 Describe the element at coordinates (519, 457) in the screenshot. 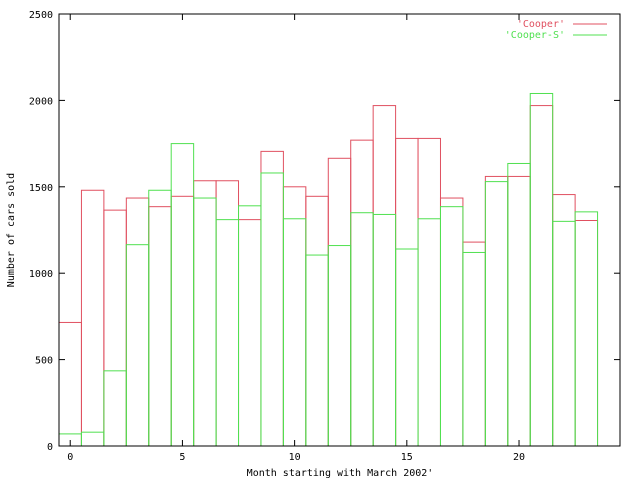

I see `x-tick-label: 20` at that location.